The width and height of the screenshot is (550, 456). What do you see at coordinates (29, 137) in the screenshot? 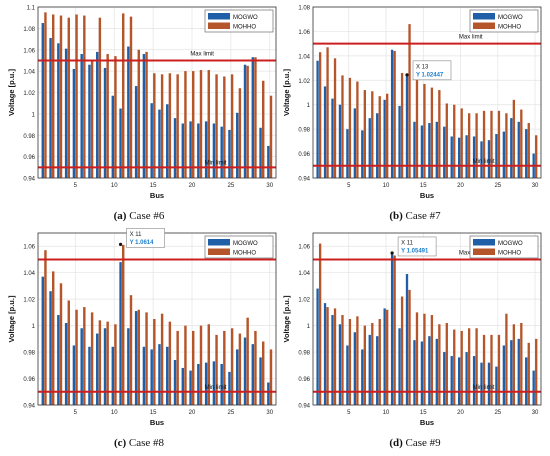
I see `y-tick-label: 0.98` at bounding box center [29, 137].